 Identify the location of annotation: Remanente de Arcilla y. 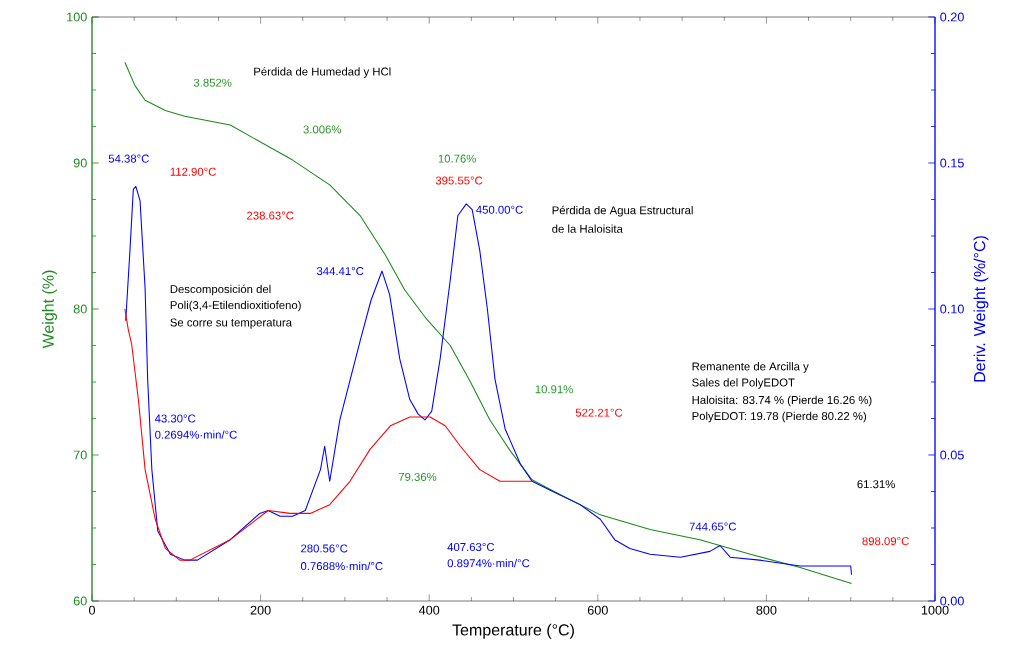
(750, 367).